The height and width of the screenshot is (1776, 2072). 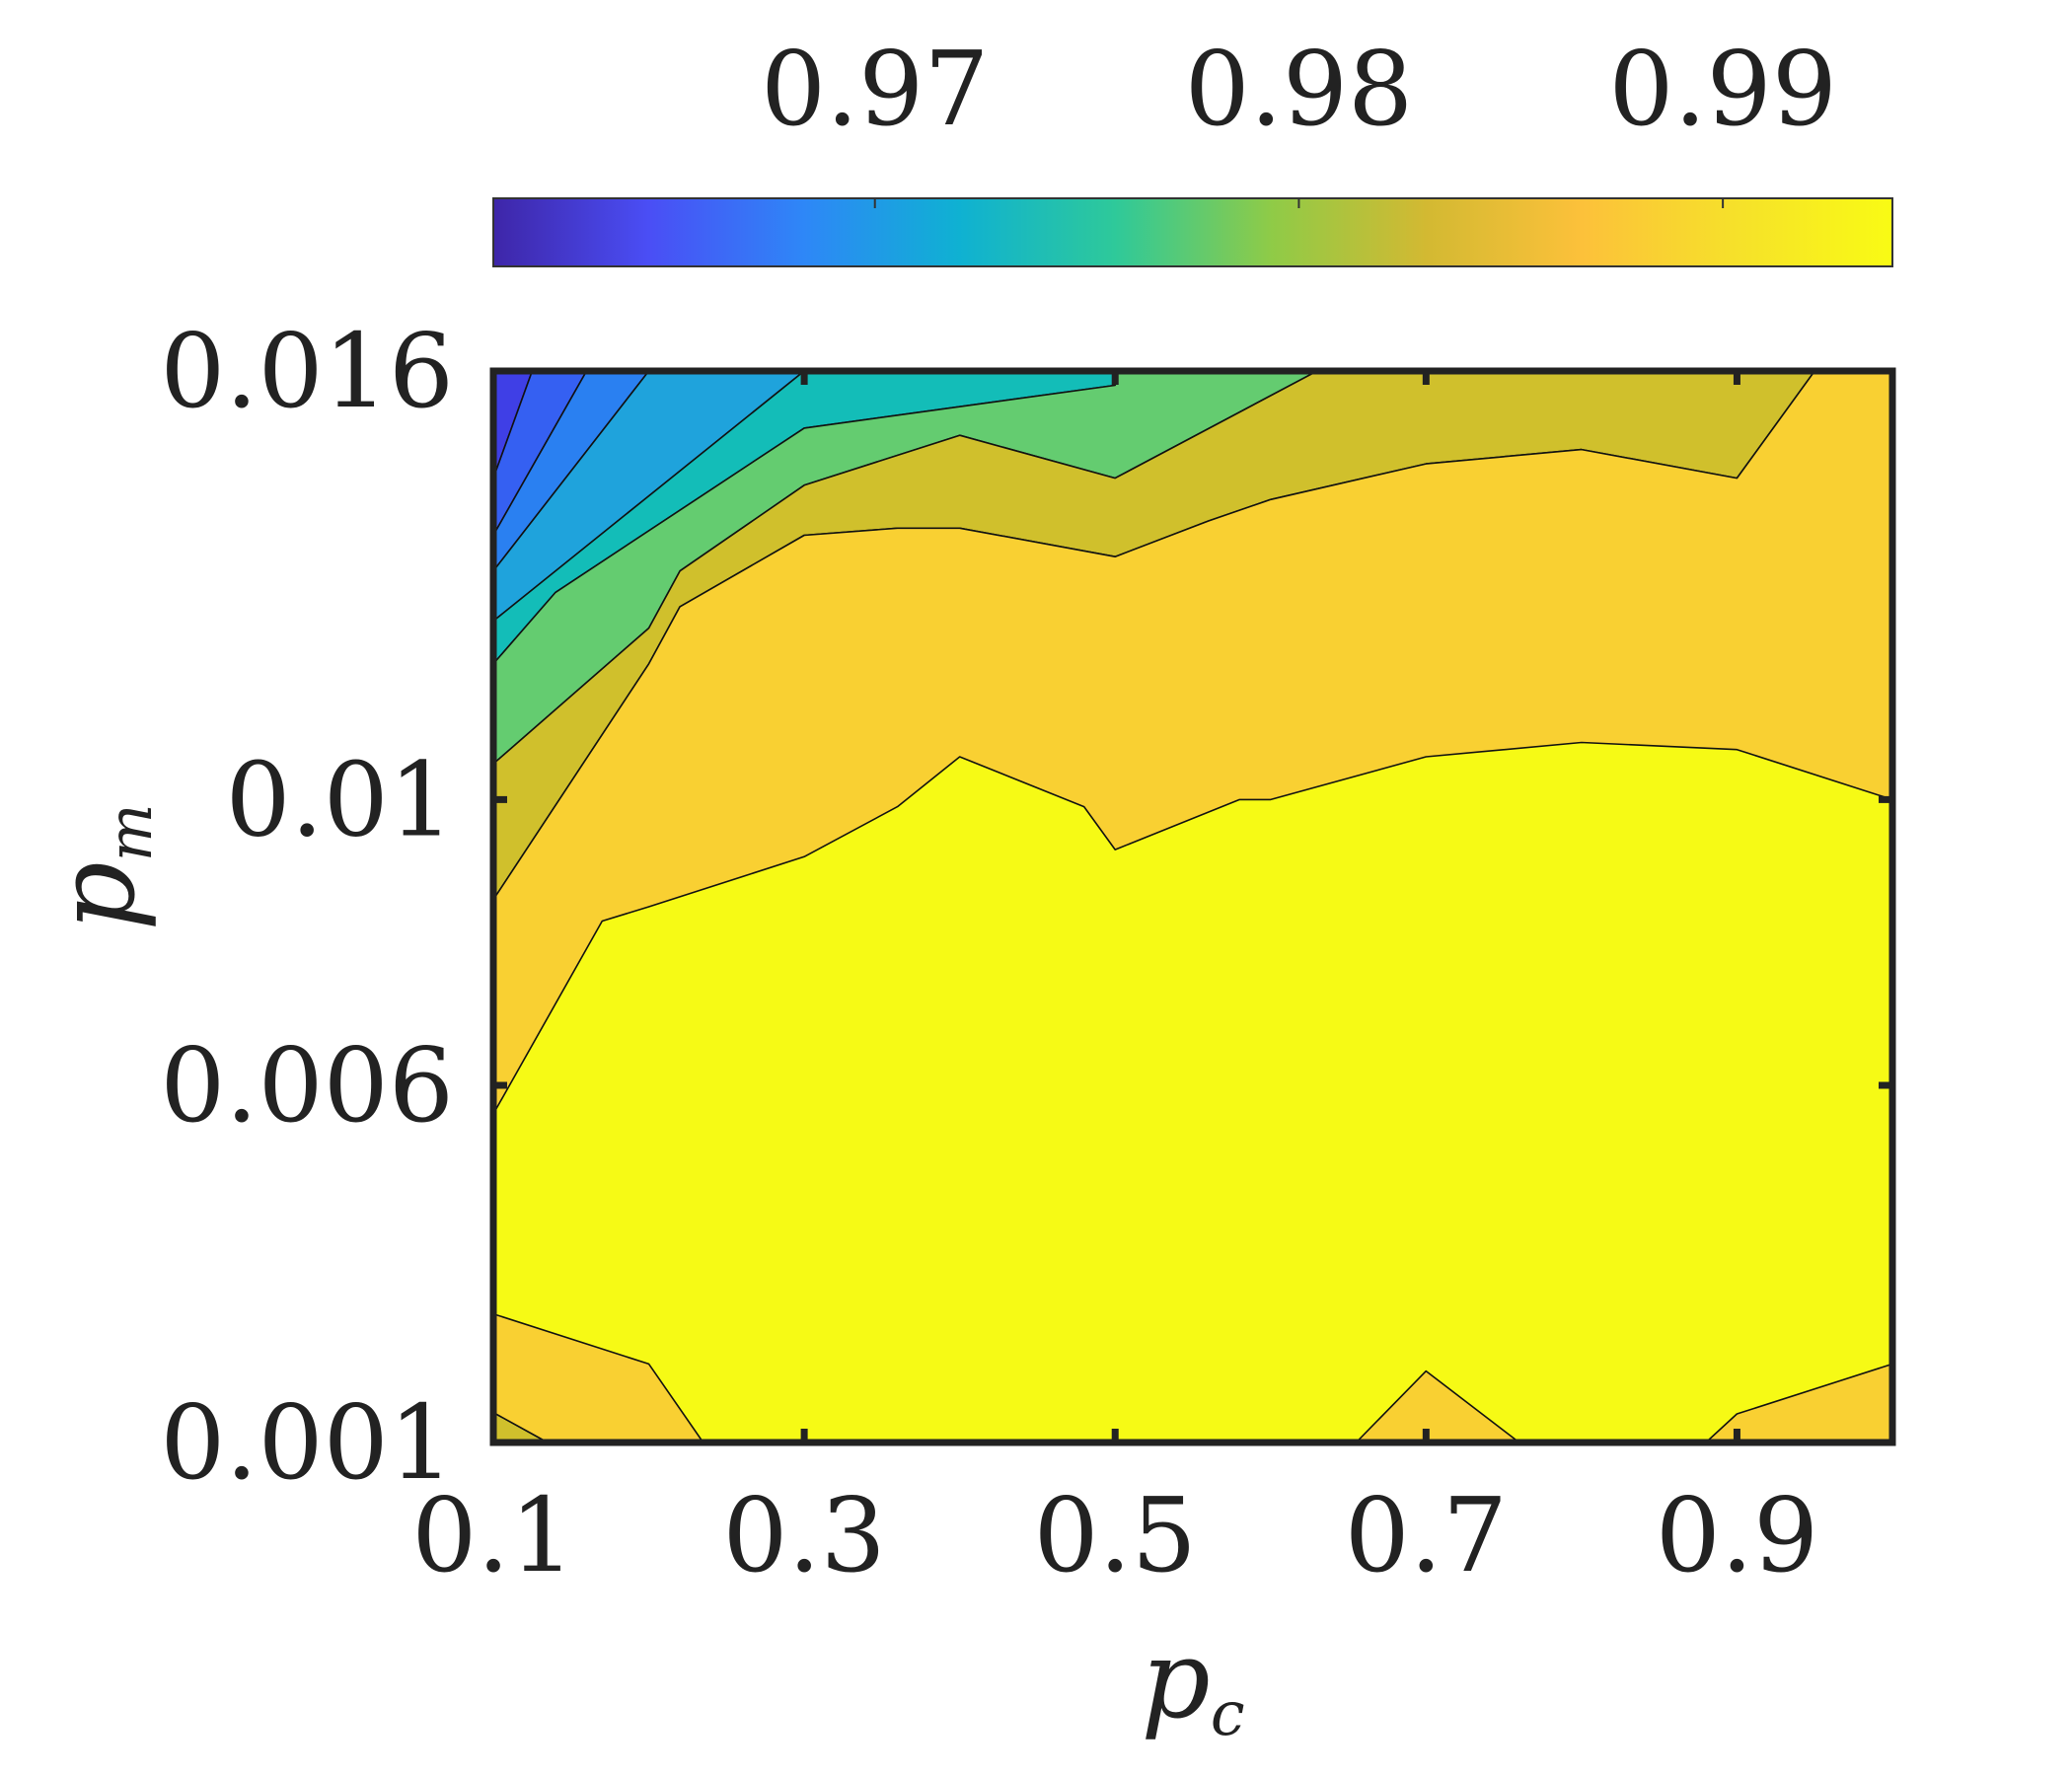 I want to click on y-tick-label: 0.01, so click(x=340, y=799).